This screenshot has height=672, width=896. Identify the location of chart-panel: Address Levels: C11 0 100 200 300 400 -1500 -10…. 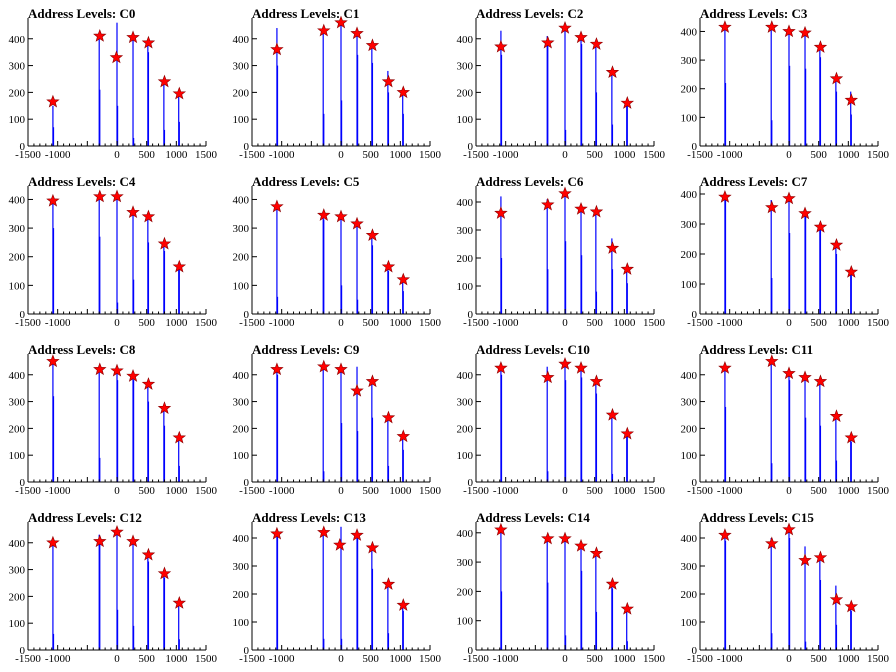
(784, 420).